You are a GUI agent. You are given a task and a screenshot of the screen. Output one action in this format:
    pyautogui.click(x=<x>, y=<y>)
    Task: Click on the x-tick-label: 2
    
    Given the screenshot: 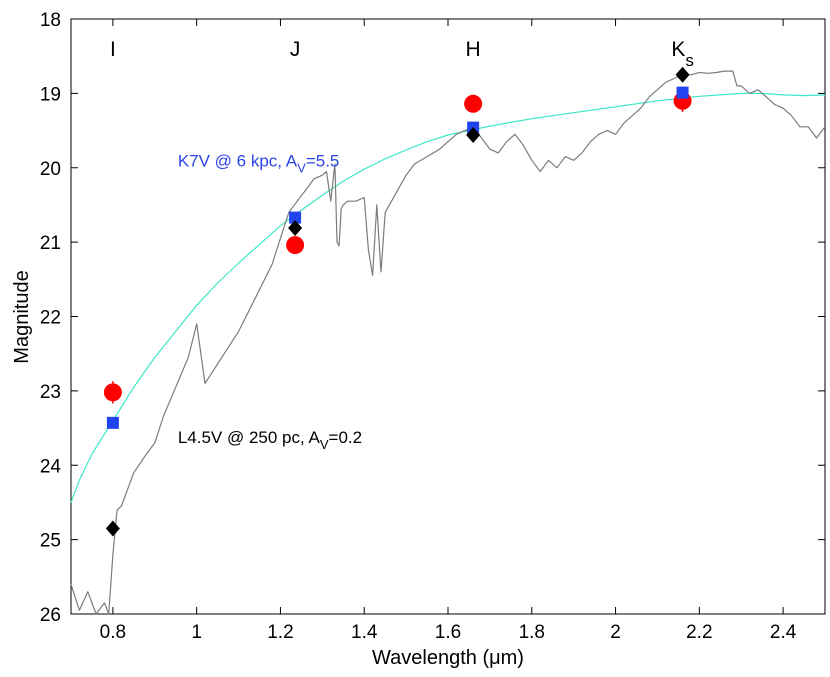 What is the action you would take?
    pyautogui.click(x=615, y=632)
    